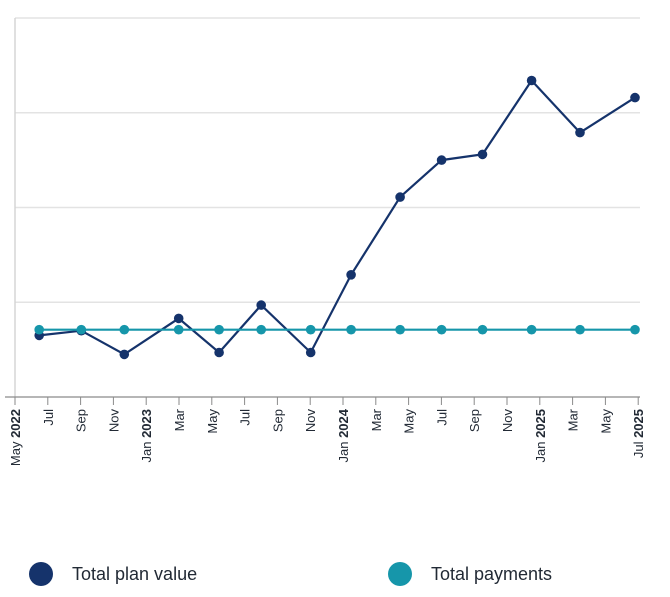 This screenshot has height=597, width=670. What do you see at coordinates (146, 423) in the screenshot?
I see `x-tick-year: 2023` at bounding box center [146, 423].